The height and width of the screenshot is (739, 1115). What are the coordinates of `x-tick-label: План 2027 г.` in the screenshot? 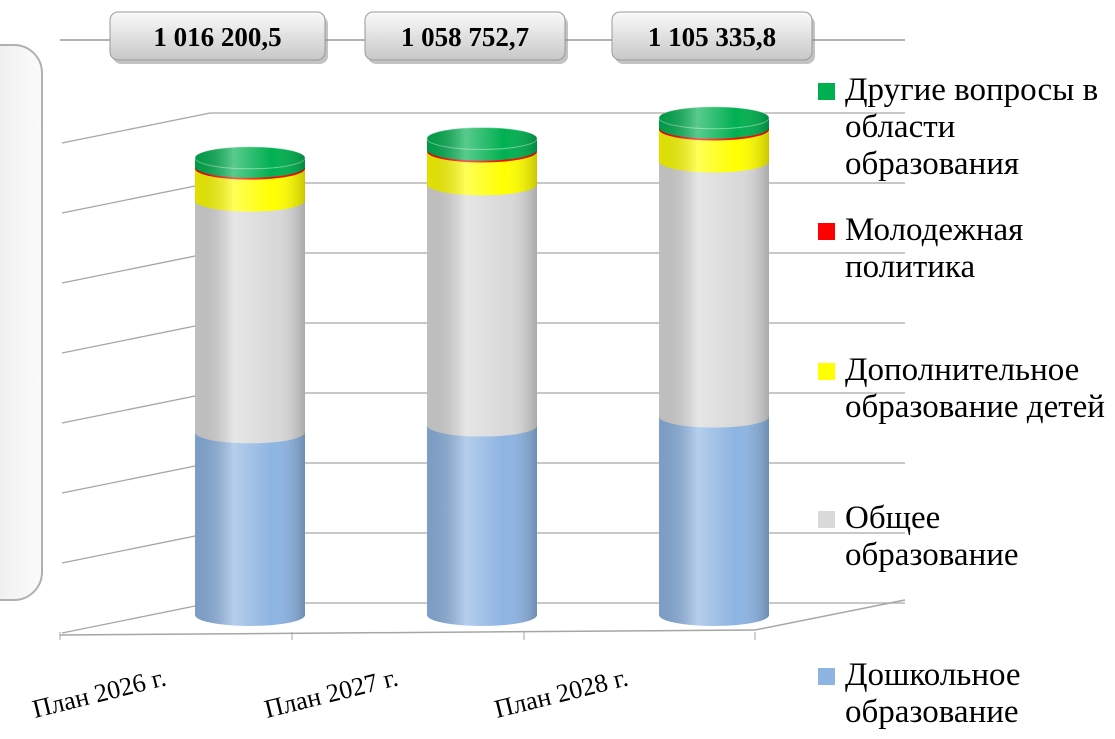 It's located at (330, 693).